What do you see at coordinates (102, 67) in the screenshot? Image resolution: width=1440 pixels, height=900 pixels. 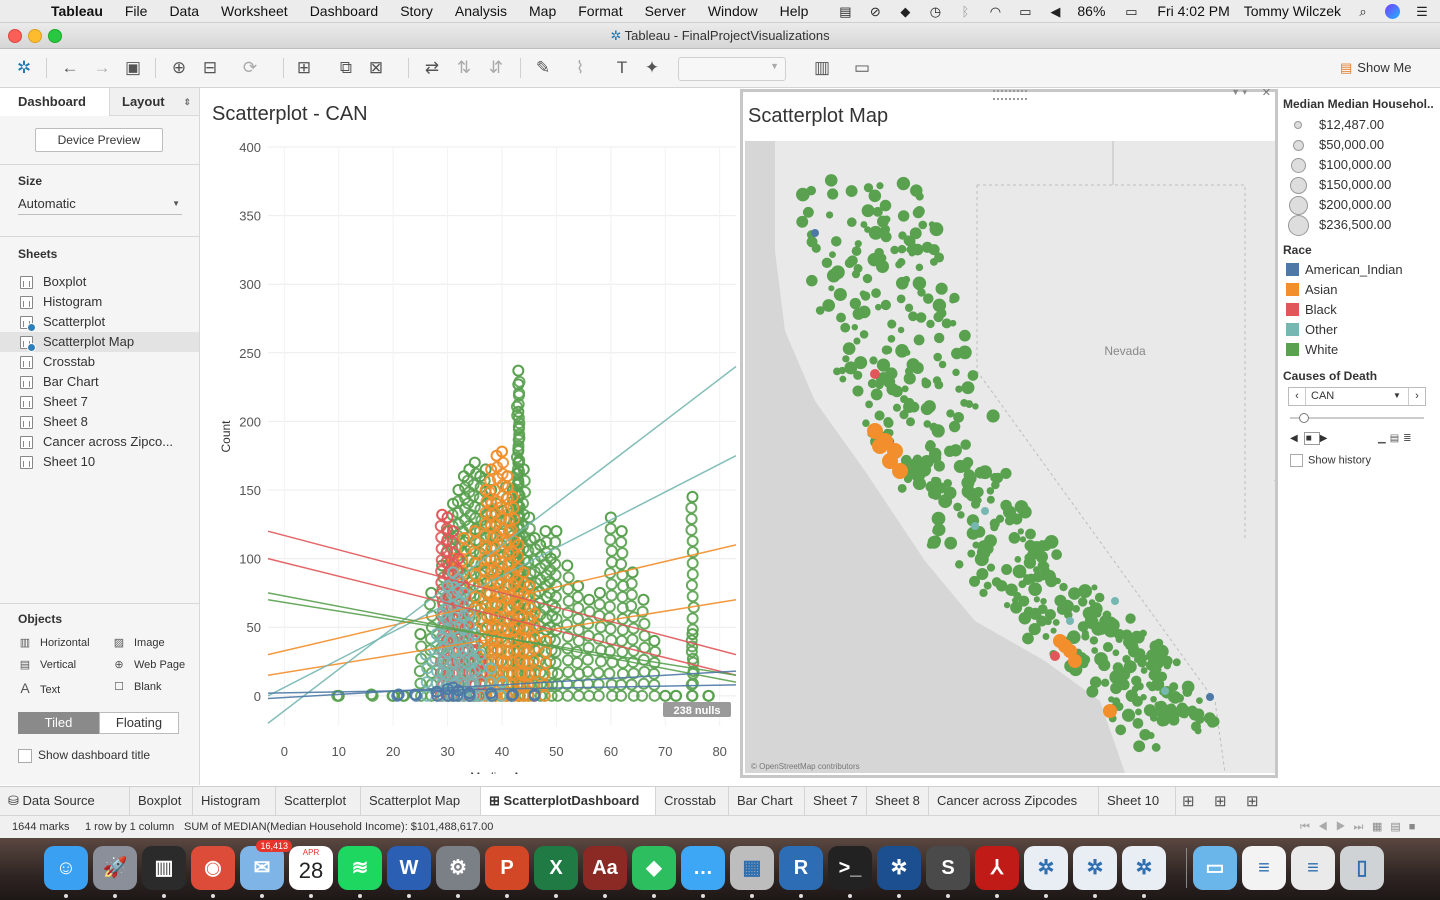 I see `redo-icon: →` at bounding box center [102, 67].